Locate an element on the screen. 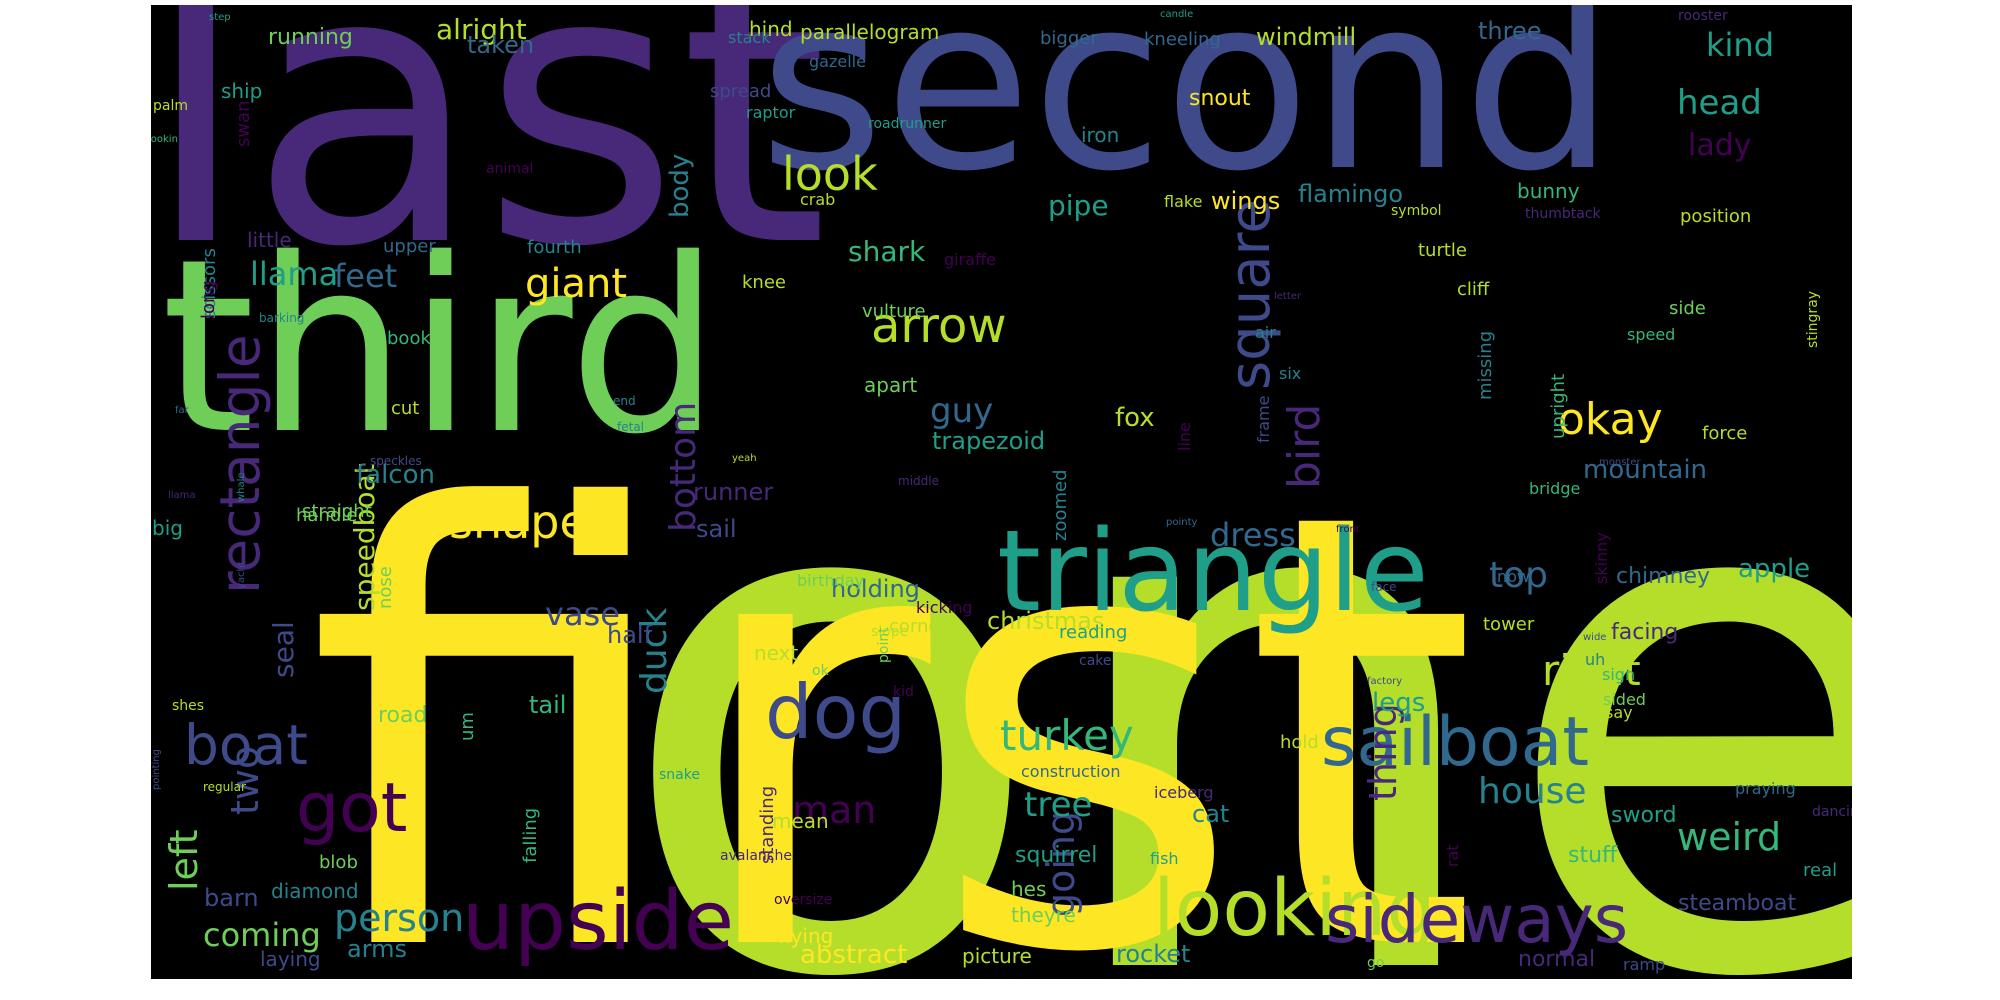  cloud-word-normal: normal is located at coordinates (1556, 959).